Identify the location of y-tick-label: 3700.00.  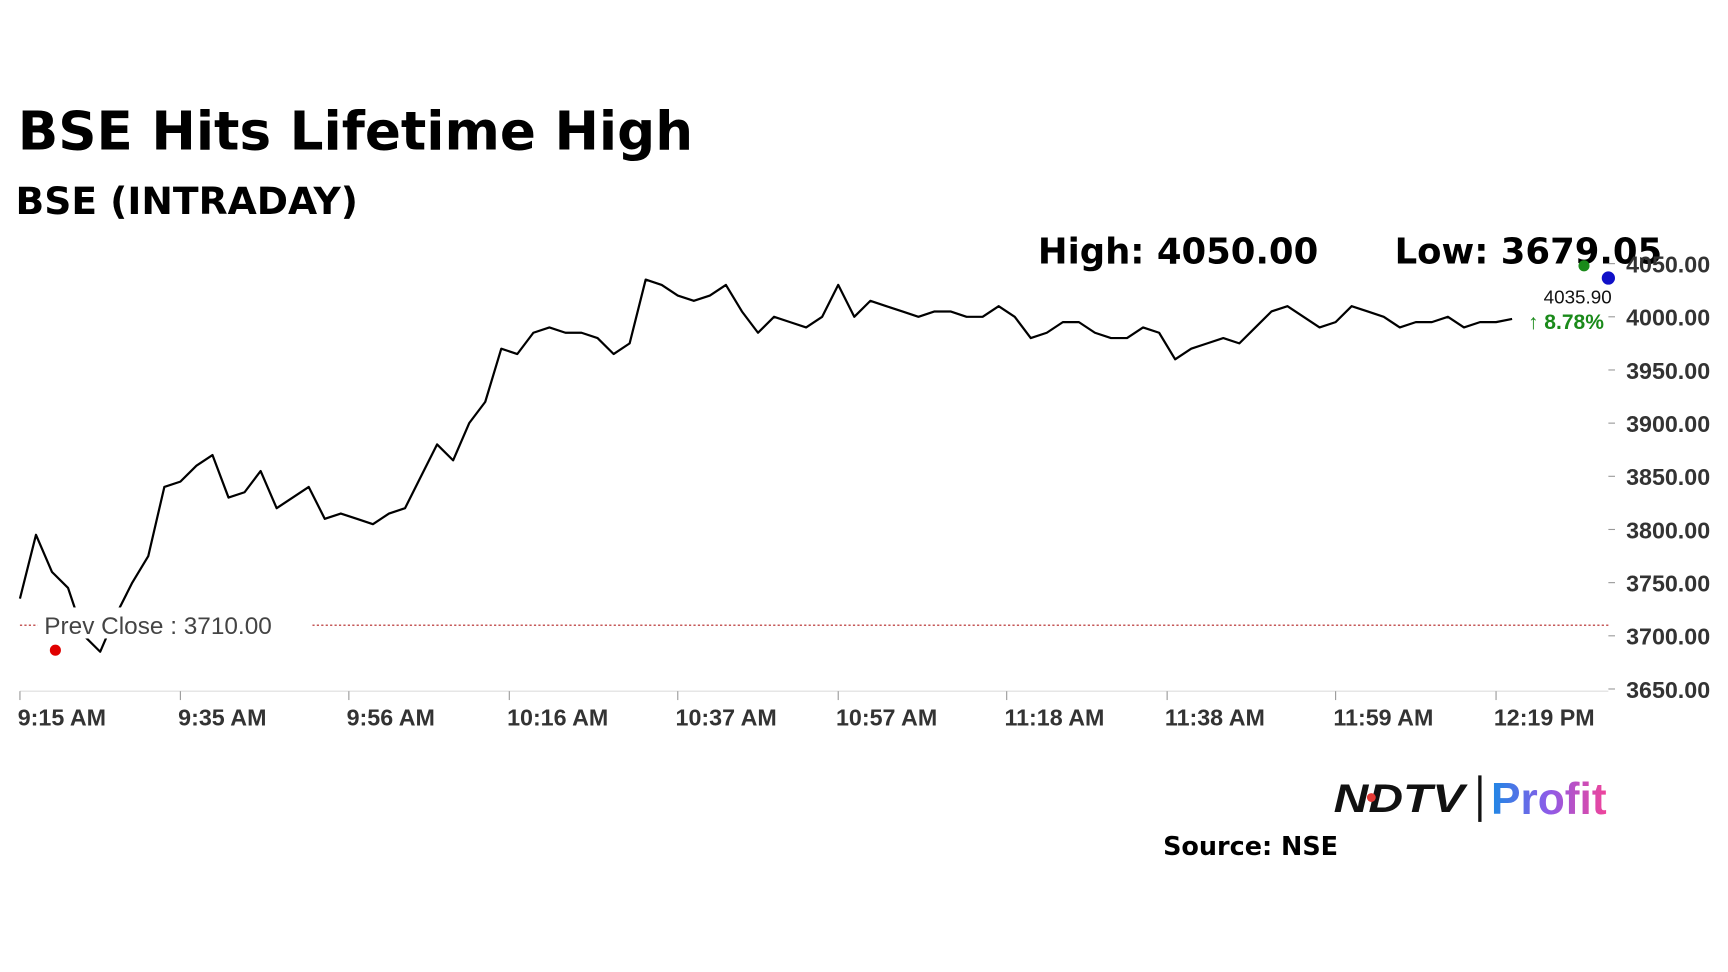
(1668, 637).